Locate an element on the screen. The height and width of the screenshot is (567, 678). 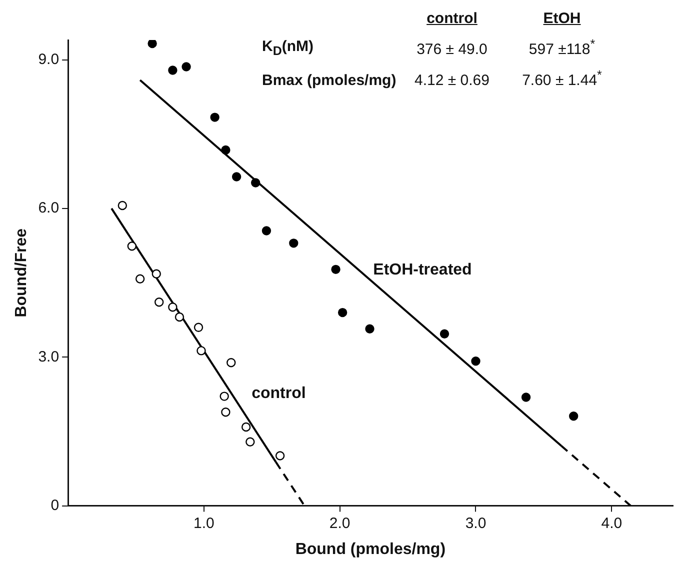
text: control is located at coordinates (452, 18).